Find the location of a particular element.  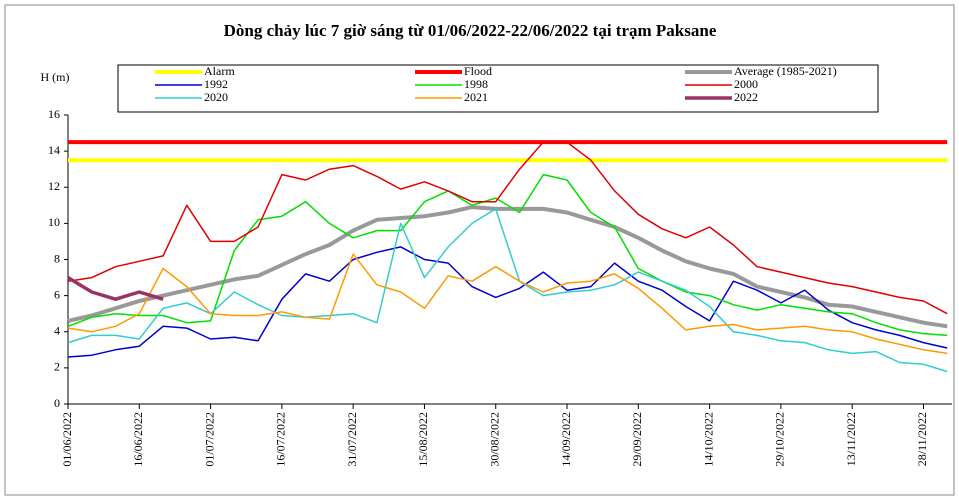

x-tick-label: 01/07/2022 is located at coordinates (209, 439).